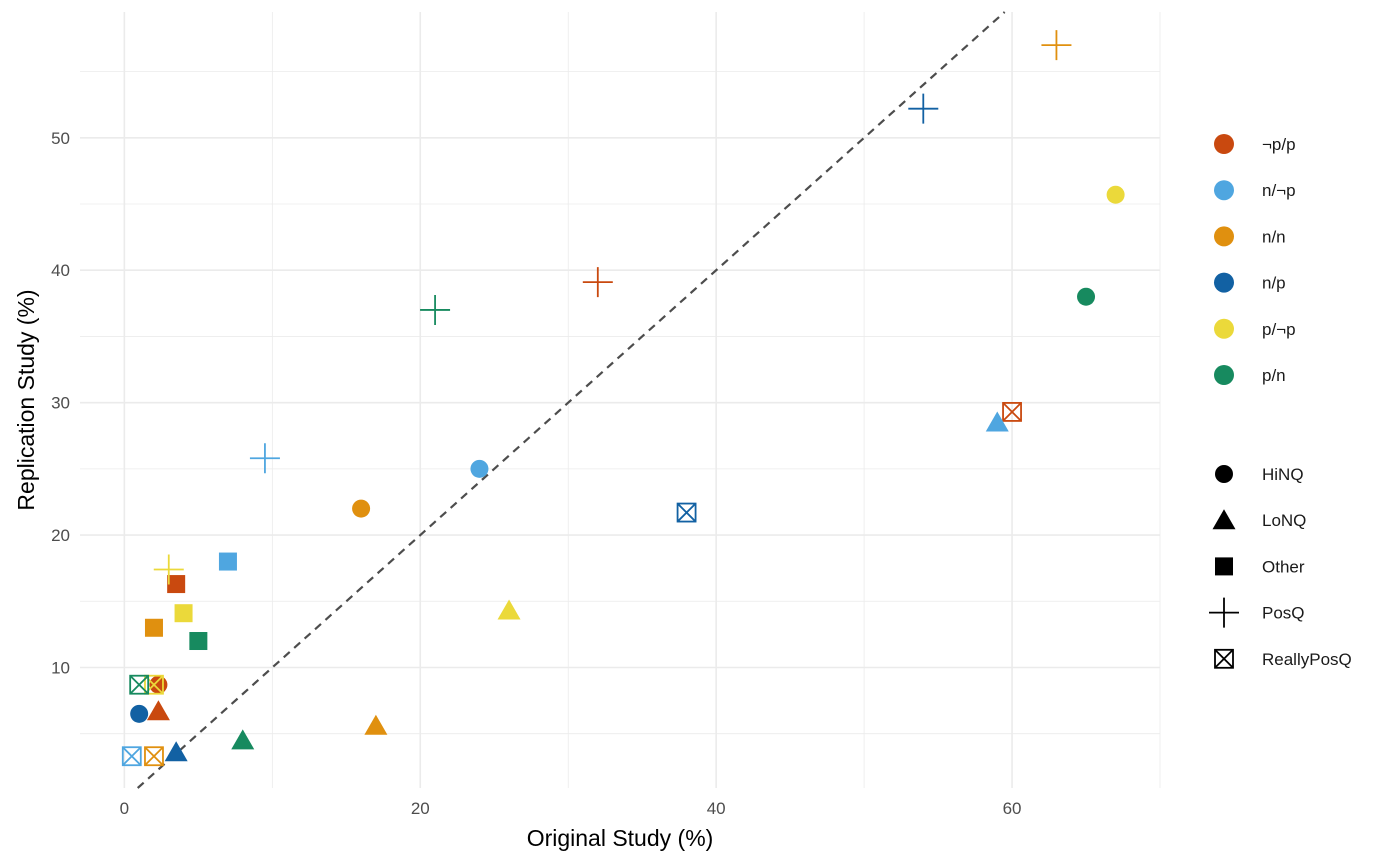 Image resolution: width=1400 pixels, height=865 pixels. I want to click on color-legend-item: ¬p/p, so click(1255, 144).